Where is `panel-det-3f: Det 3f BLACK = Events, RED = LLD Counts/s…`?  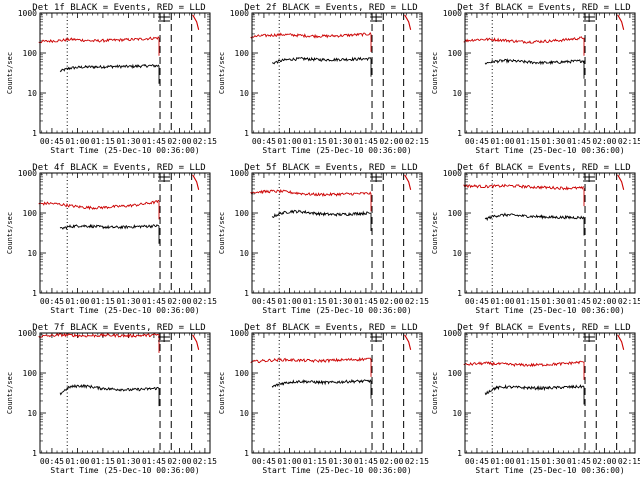 panel-det-3f: Det 3f BLACK = Events, RED = LLD Counts/s… is located at coordinates (535, 79).